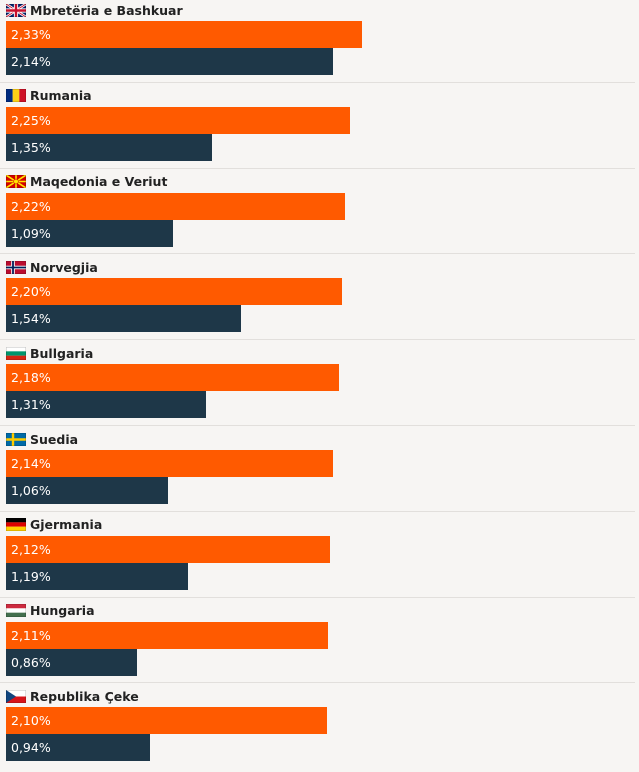  Describe the element at coordinates (184, 34) in the screenshot. I see `bar-series-1: 2,33%` at that location.